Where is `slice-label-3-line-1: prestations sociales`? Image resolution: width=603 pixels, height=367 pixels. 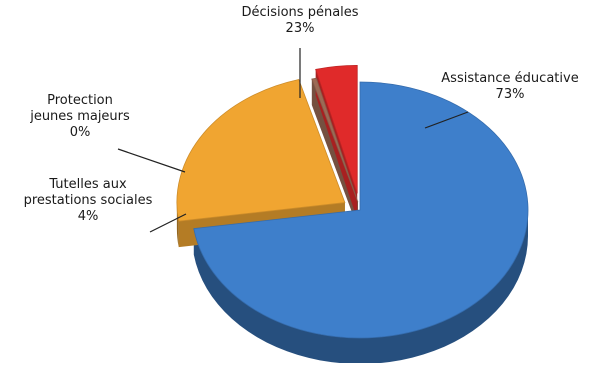
slice-label-3-line-1: prestations sociales is located at coordinates (88, 200).